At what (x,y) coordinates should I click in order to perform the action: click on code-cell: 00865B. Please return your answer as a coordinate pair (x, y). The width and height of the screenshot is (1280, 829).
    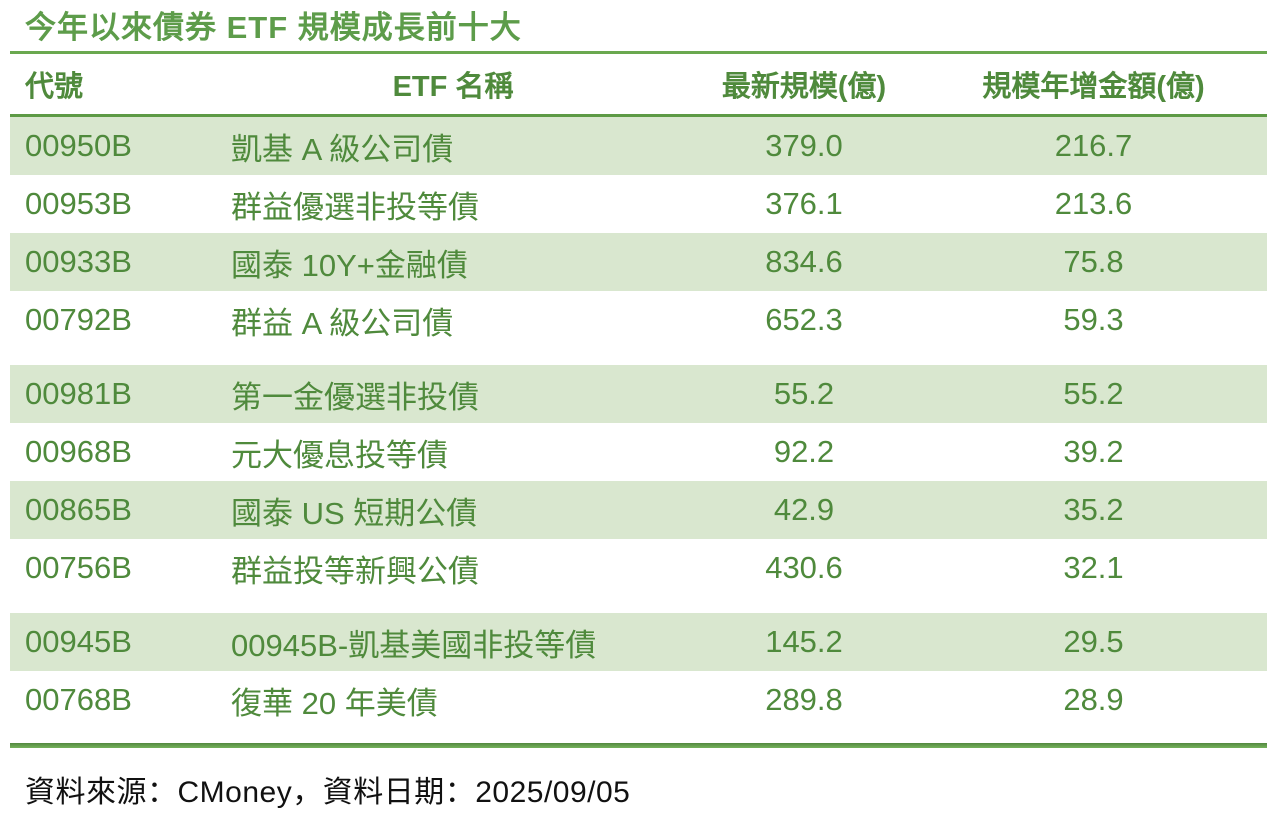
    Looking at the image, I should click on (78, 509).